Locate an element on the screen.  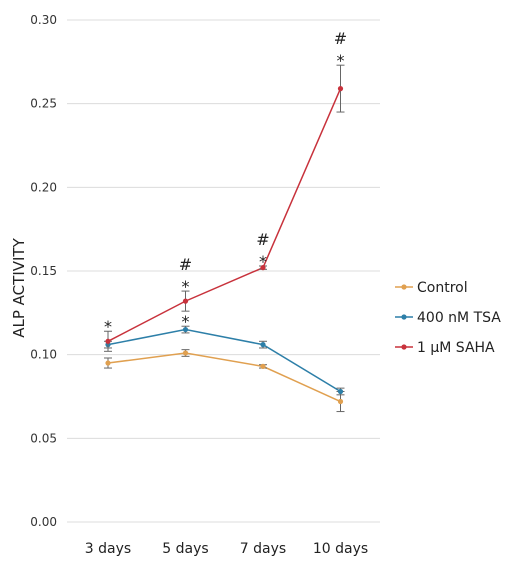
y-axis-label: ALP ACTIVITY is located at coordinates (19, 287).